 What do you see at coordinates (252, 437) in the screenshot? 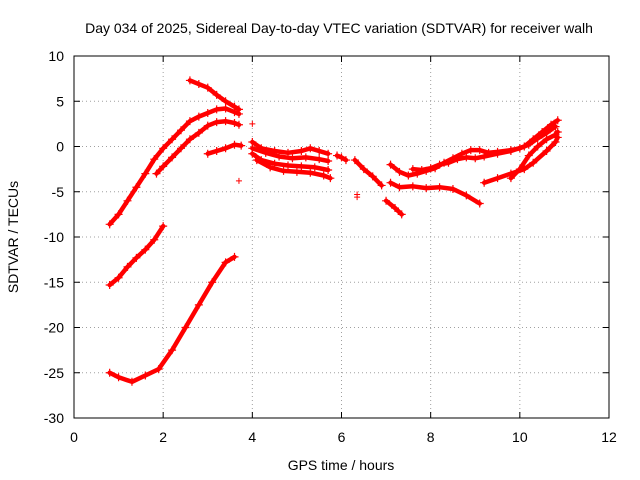
I see `x-tick-label: 4` at bounding box center [252, 437].